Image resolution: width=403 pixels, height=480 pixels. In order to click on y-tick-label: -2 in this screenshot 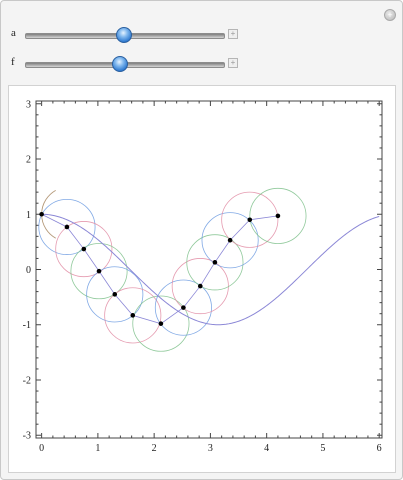, I will do `click(27, 380)`.